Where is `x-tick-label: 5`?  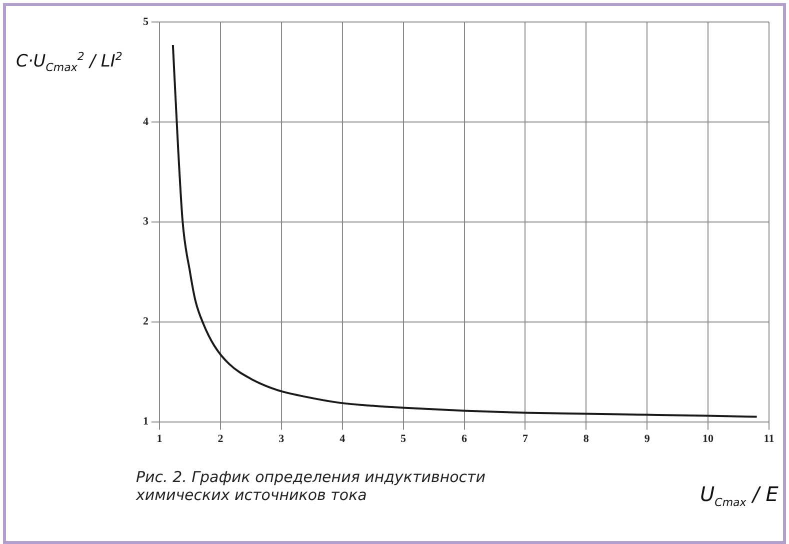 x-tick-label: 5 is located at coordinates (403, 439).